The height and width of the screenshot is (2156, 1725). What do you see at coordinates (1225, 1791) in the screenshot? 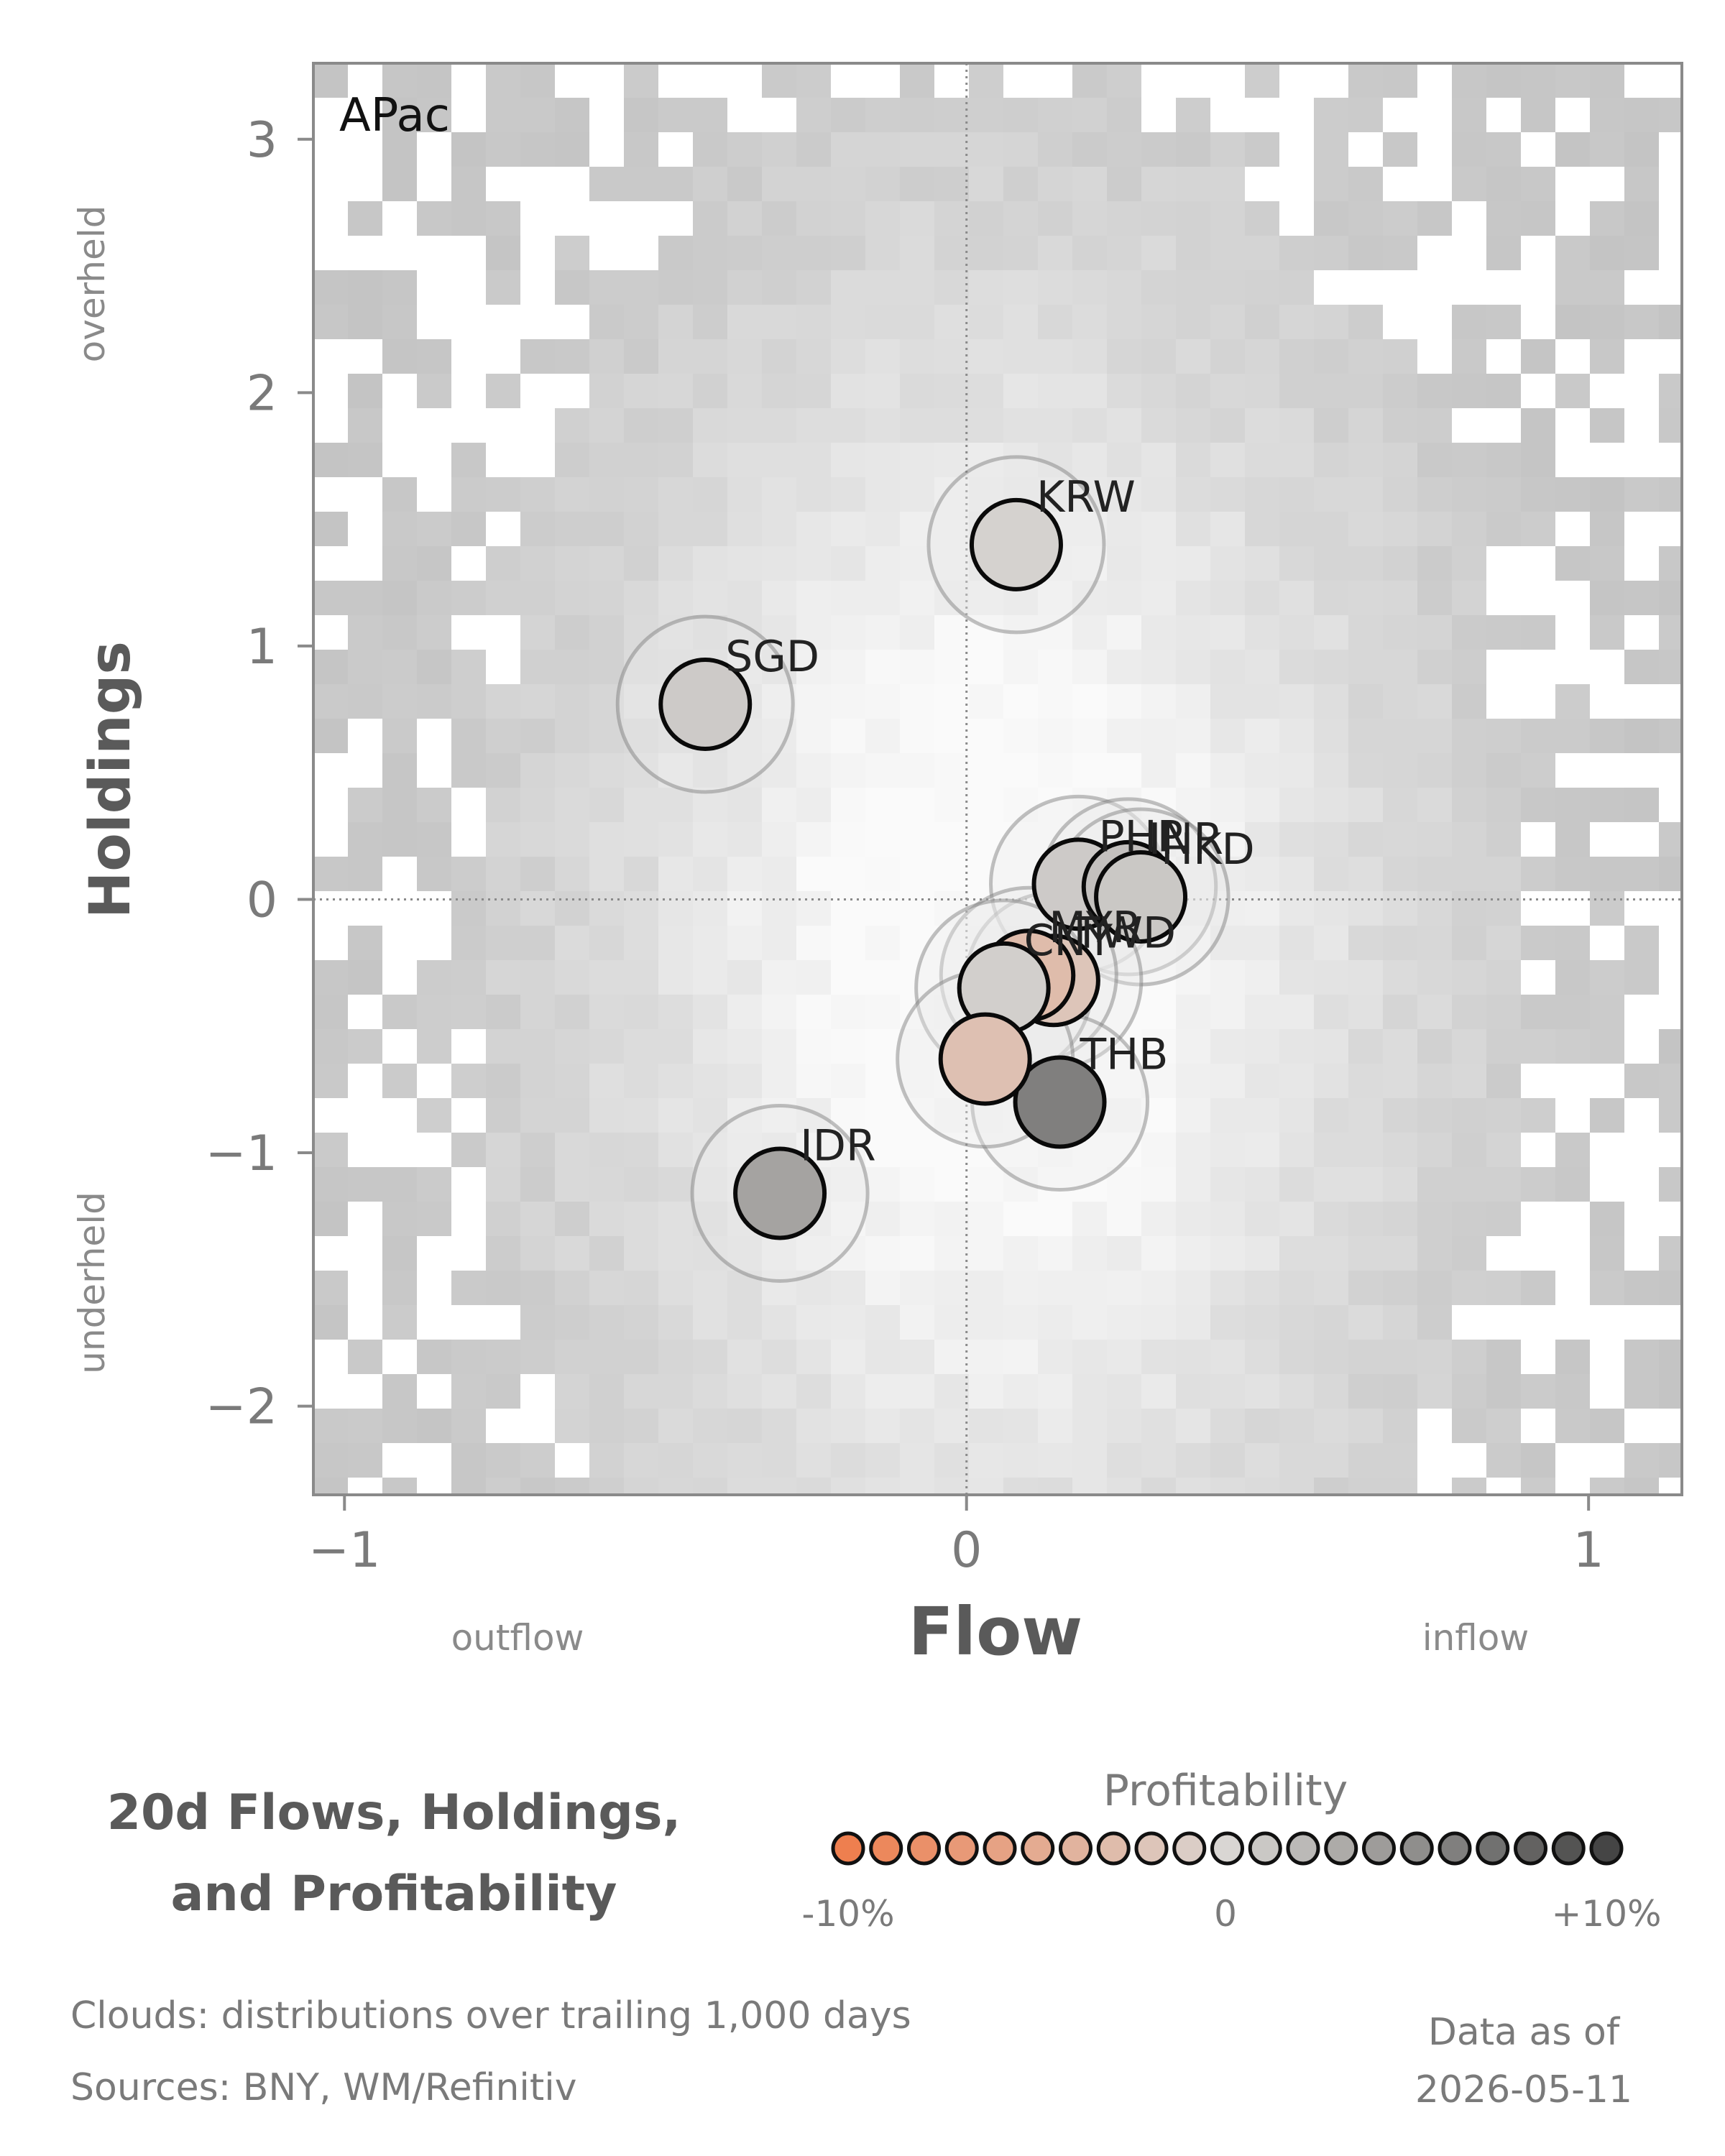
I see `legend-title: Profitability` at bounding box center [1225, 1791].